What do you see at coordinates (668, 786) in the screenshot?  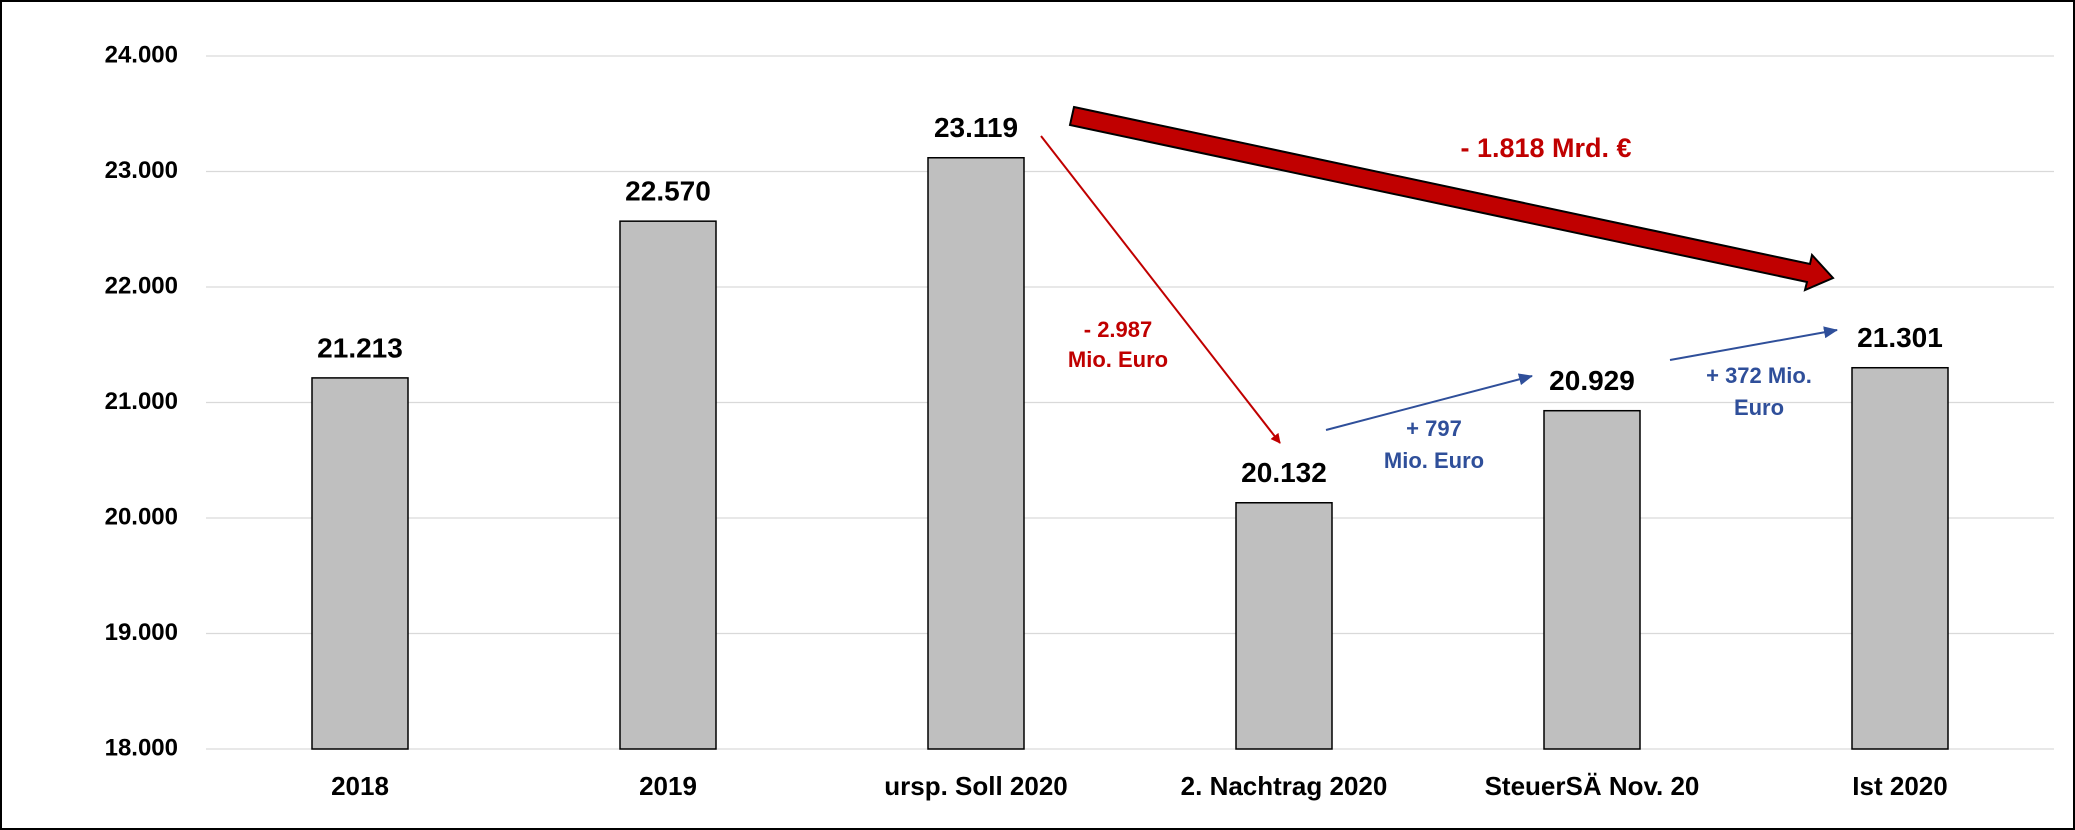 I see `x-tick-label: 2019` at bounding box center [668, 786].